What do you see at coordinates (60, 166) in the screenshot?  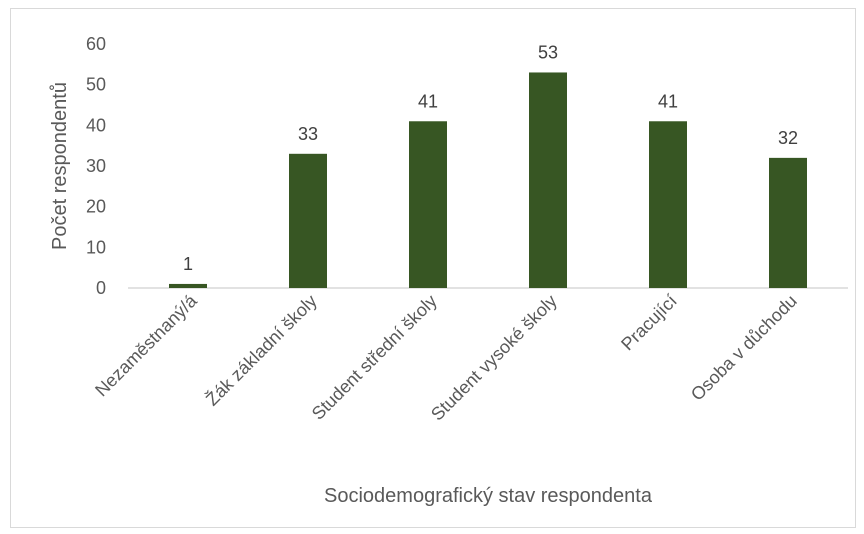 I see `y-axis-title: Počet respondentů` at bounding box center [60, 166].